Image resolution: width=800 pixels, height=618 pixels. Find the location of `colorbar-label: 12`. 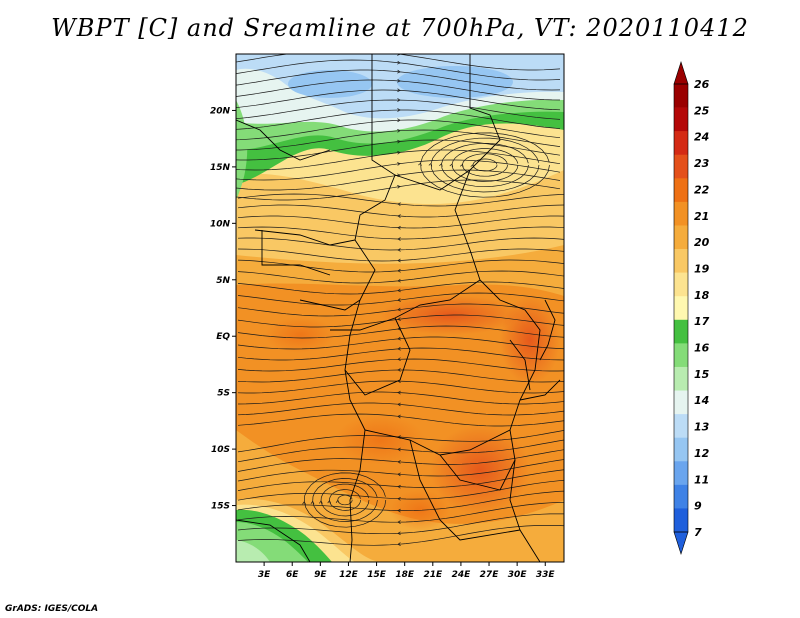

colorbar-label: 12 is located at coordinates (702, 453).